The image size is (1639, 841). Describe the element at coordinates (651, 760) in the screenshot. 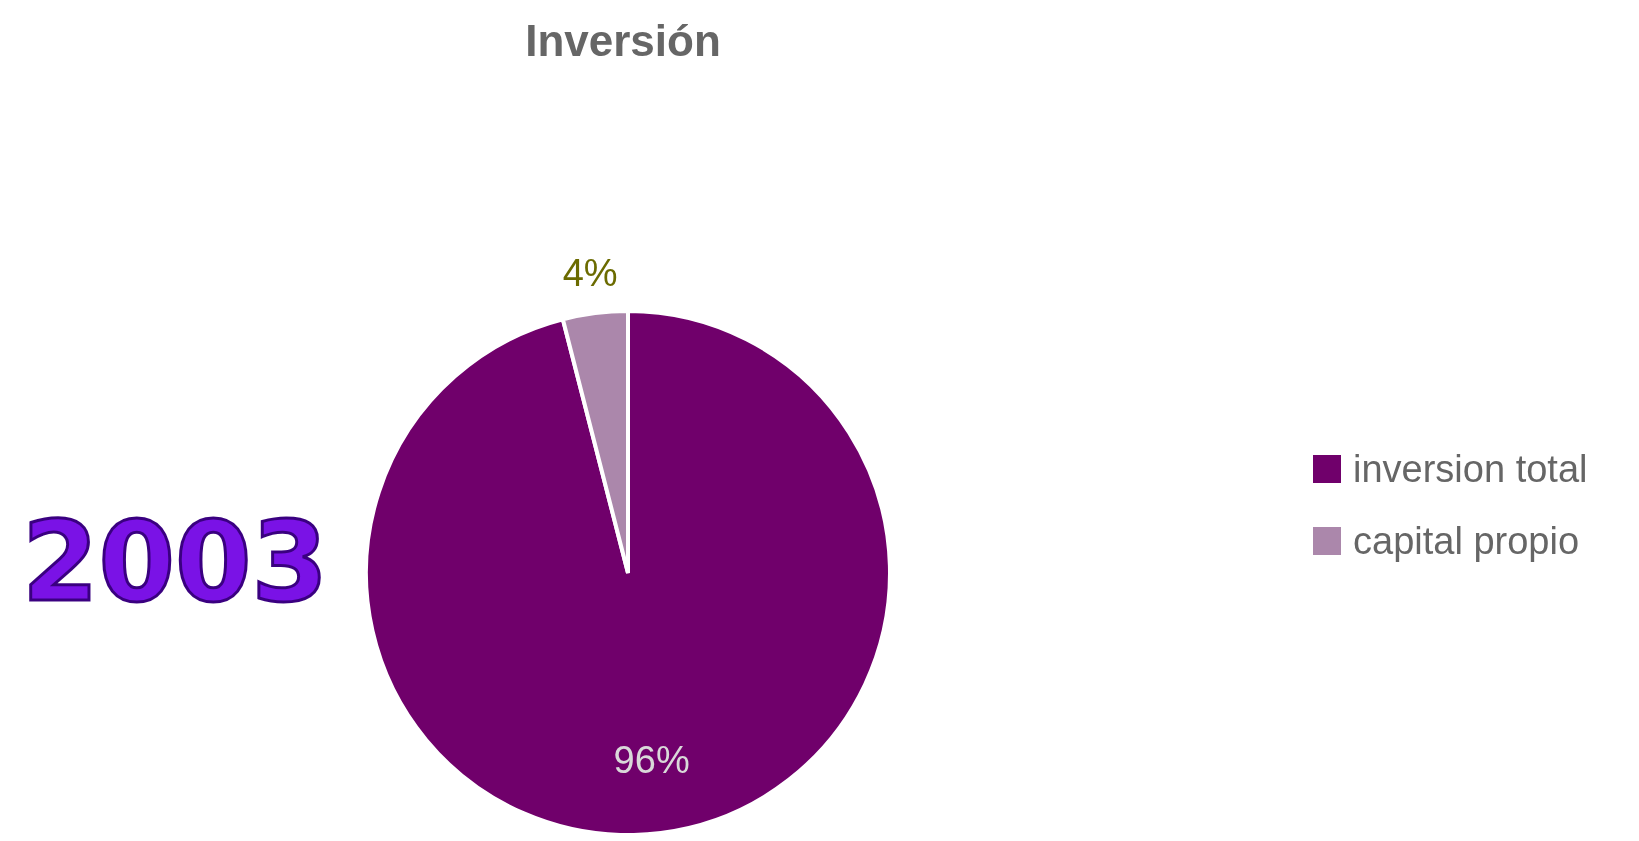

I see `data-label: 96%` at that location.